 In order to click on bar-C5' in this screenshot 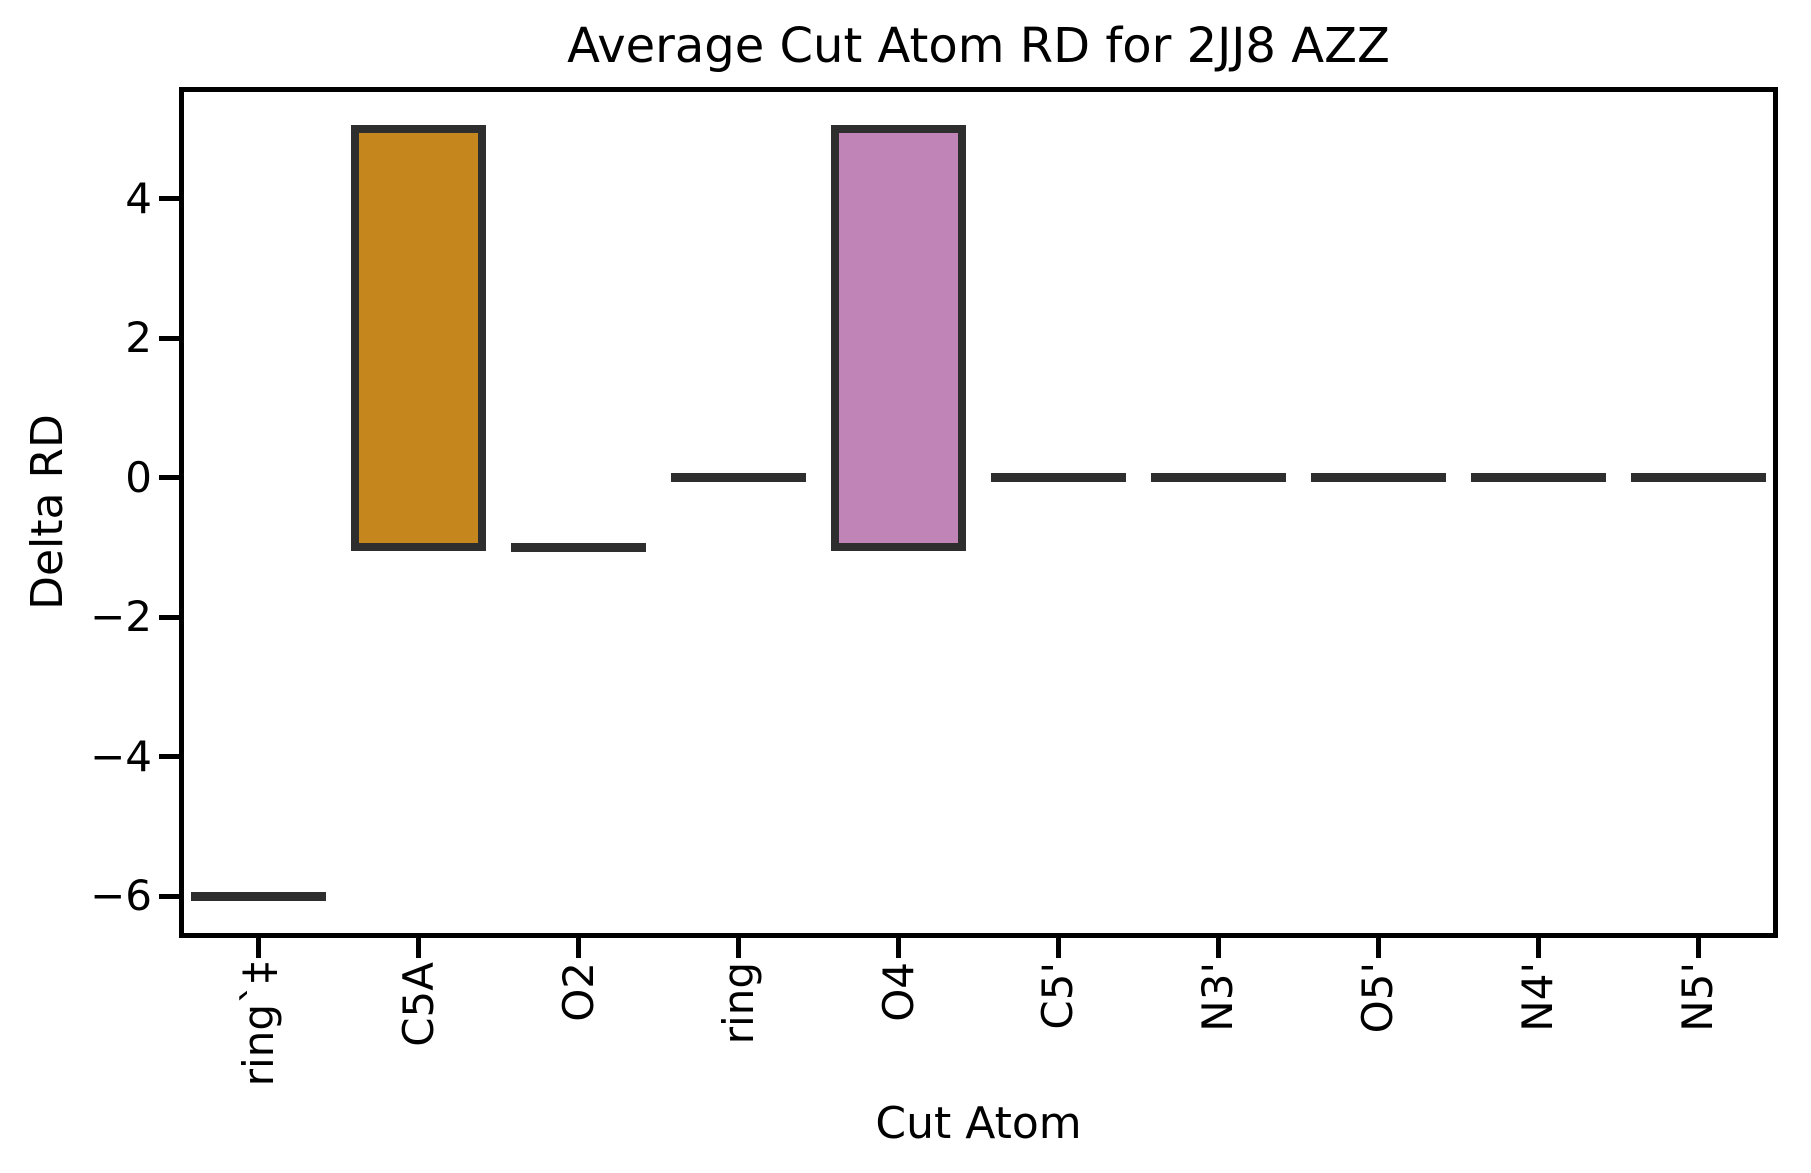, I will do `click(1058, 478)`.